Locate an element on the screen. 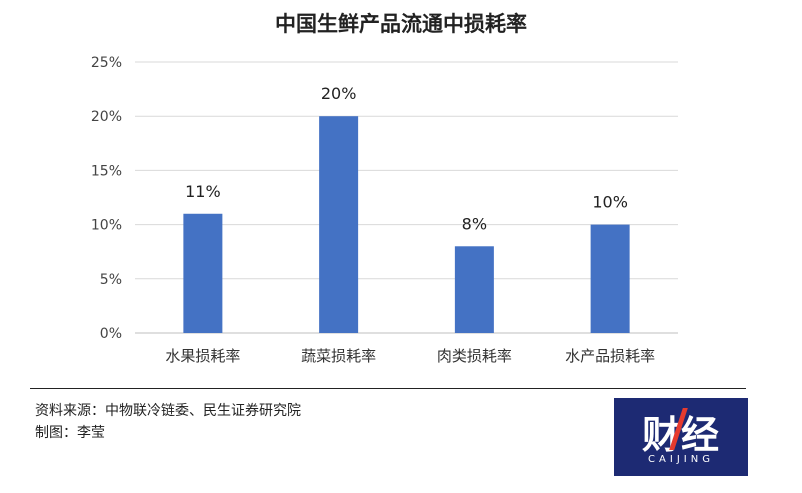 This screenshot has height=493, width=802. divider-line is located at coordinates (388, 388).